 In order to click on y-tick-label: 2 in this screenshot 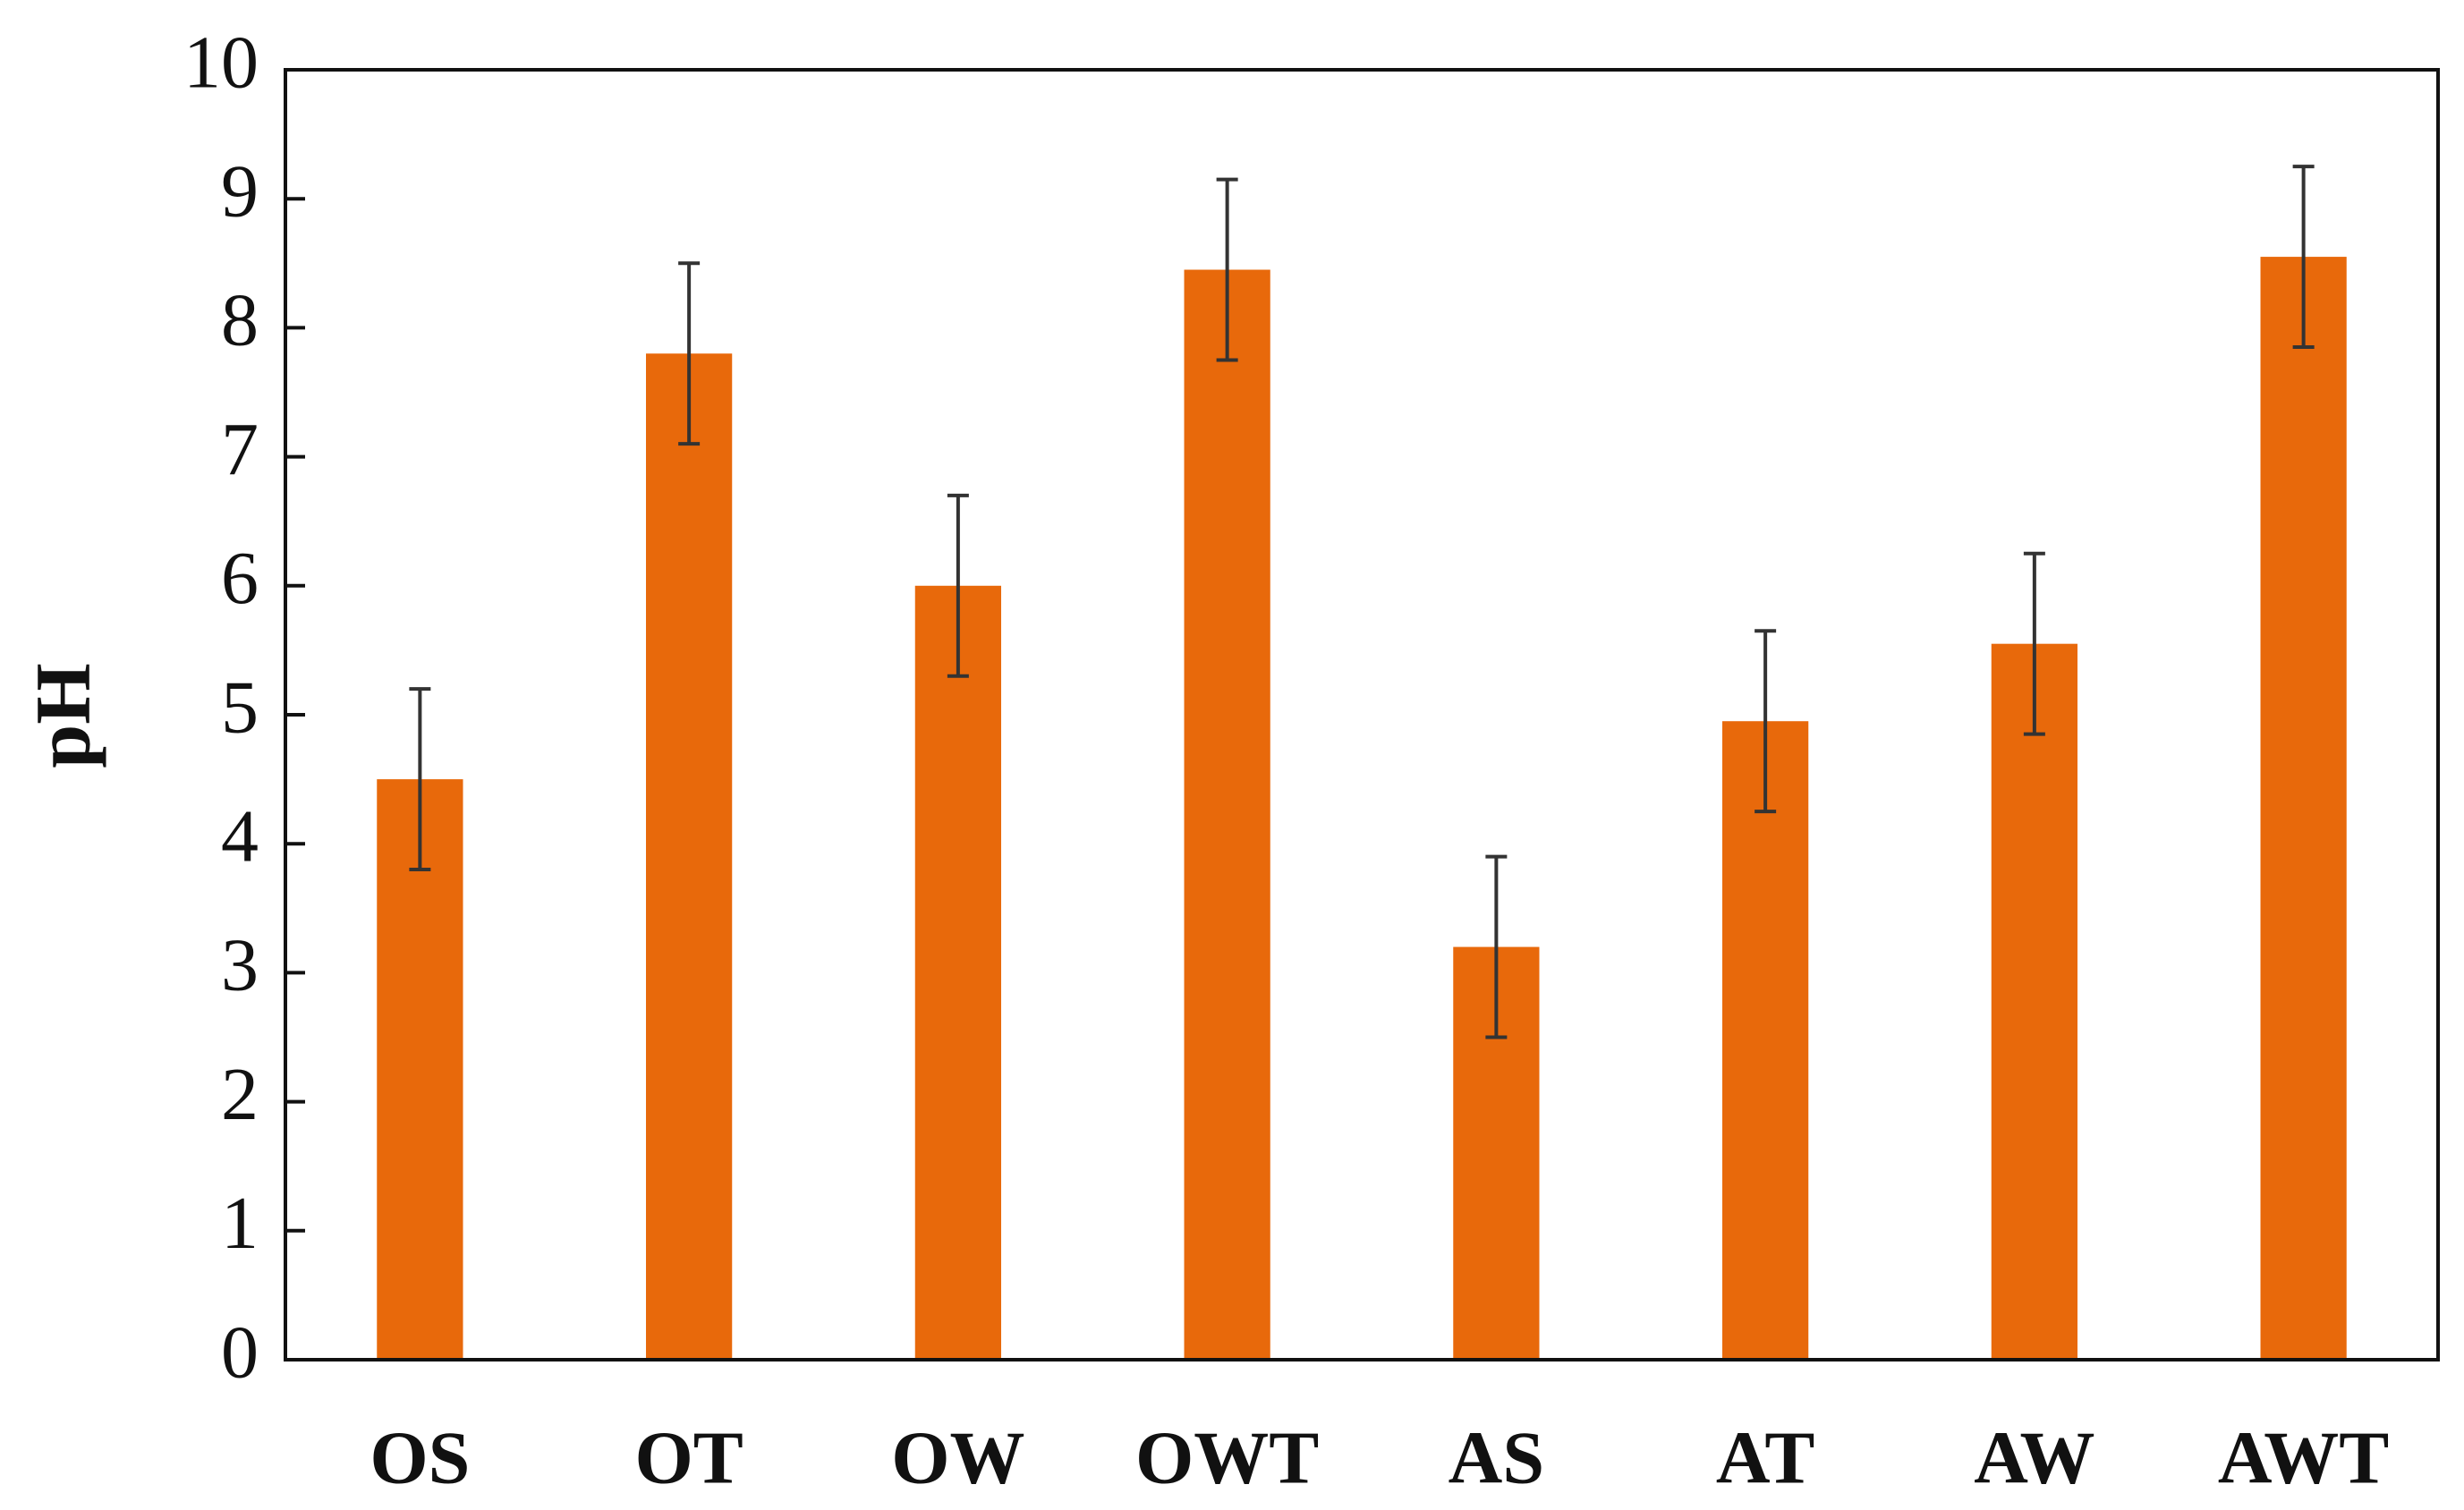, I will do `click(240, 1094)`.